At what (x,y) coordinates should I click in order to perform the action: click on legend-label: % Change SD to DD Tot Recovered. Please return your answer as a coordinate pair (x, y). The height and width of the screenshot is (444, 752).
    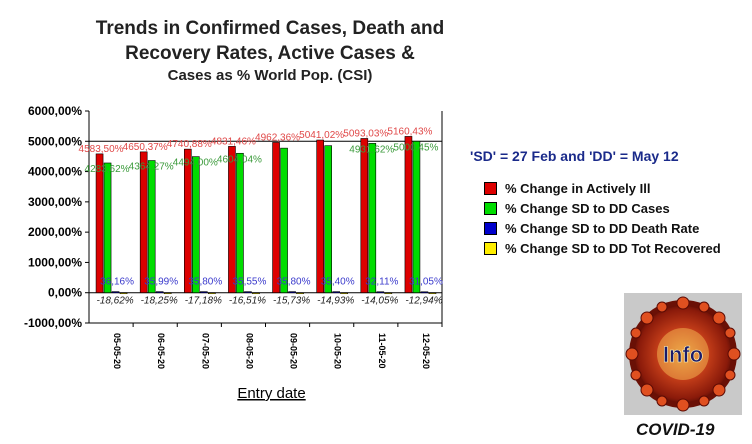
    Looking at the image, I should click on (613, 248).